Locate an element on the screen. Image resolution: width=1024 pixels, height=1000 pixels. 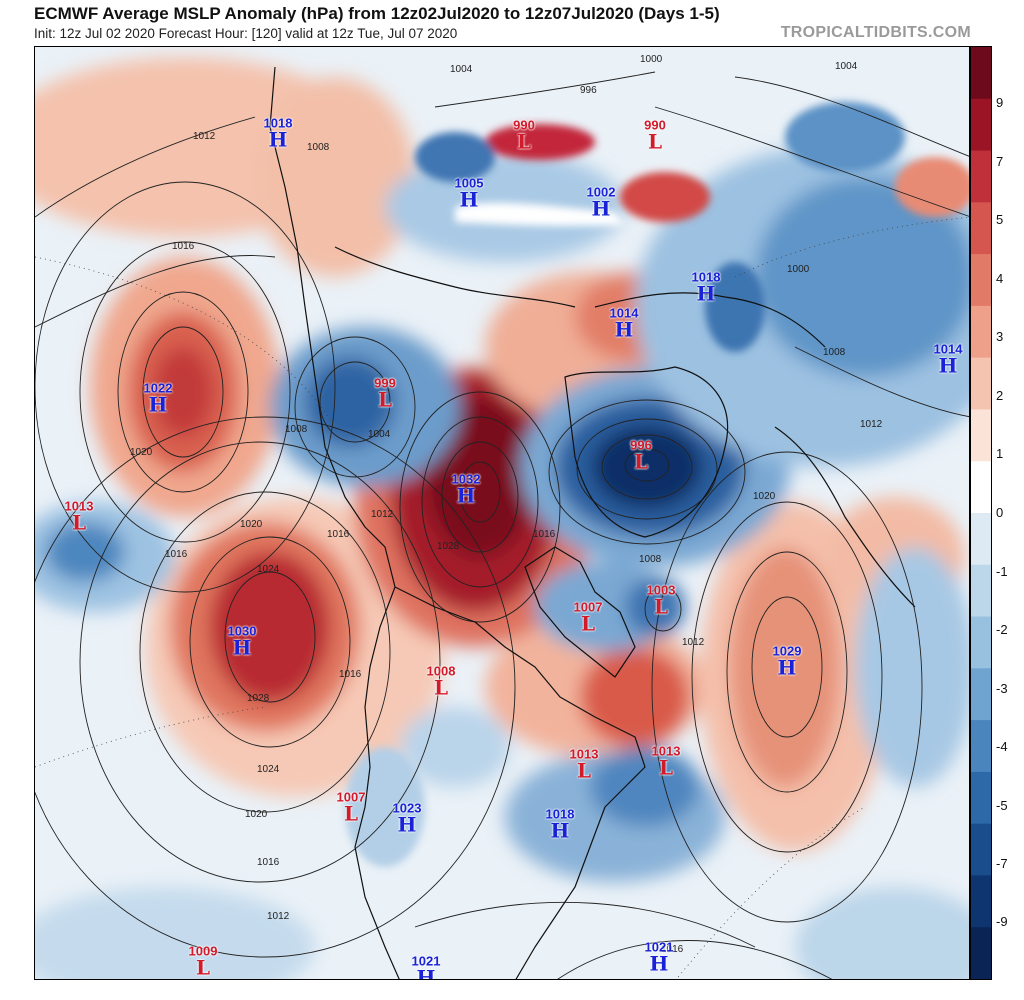
colorbar-tick: 5 is located at coordinates (1000, 219).